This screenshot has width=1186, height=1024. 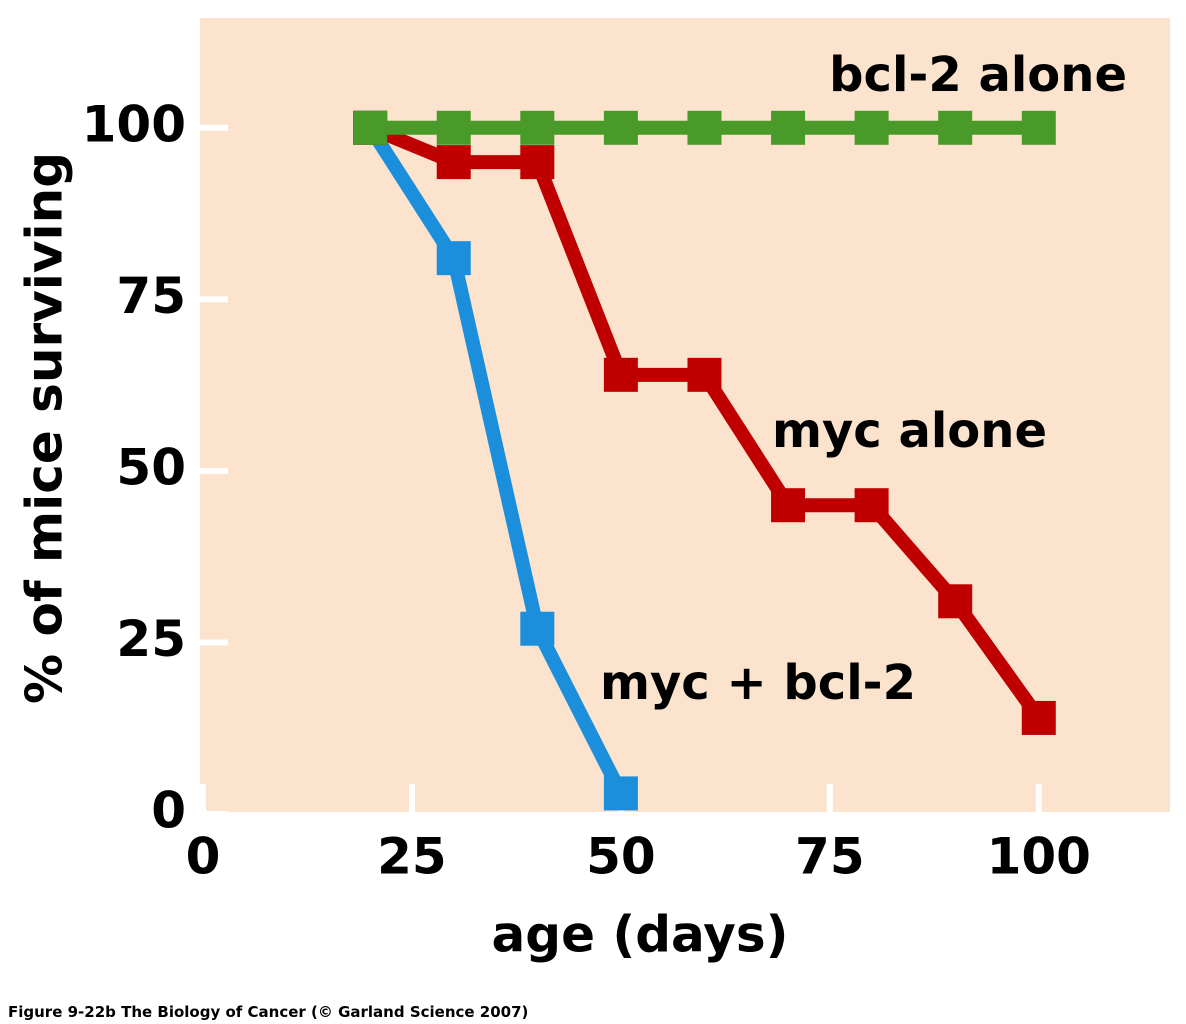 I want to click on x-tick-label: 100, so click(x=1039, y=857).